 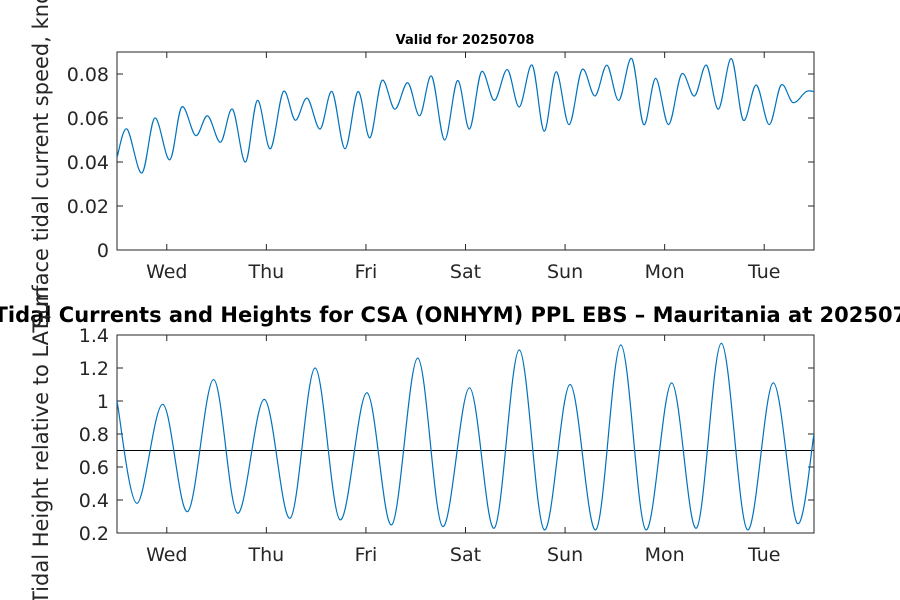 What do you see at coordinates (465, 555) in the screenshot?
I see `tidal-height-xtick-label: Sat` at bounding box center [465, 555].